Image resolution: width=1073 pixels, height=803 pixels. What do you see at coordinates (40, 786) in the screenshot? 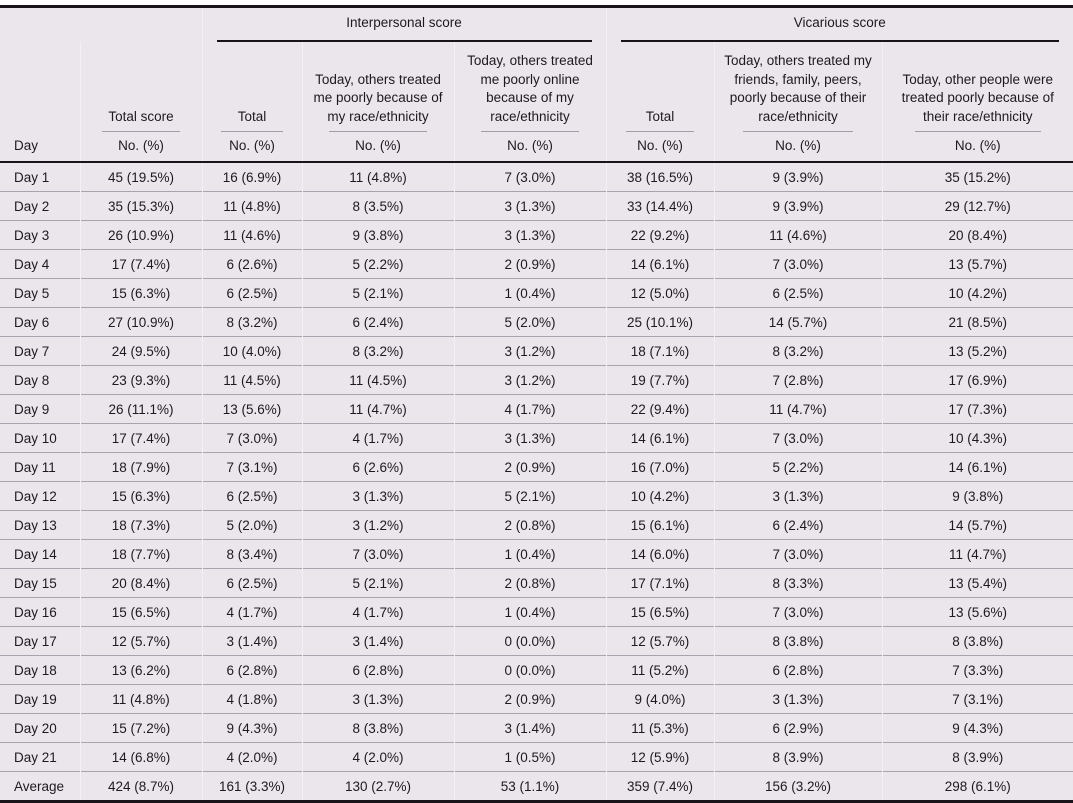
I see `row-label: Average` at bounding box center [40, 786].